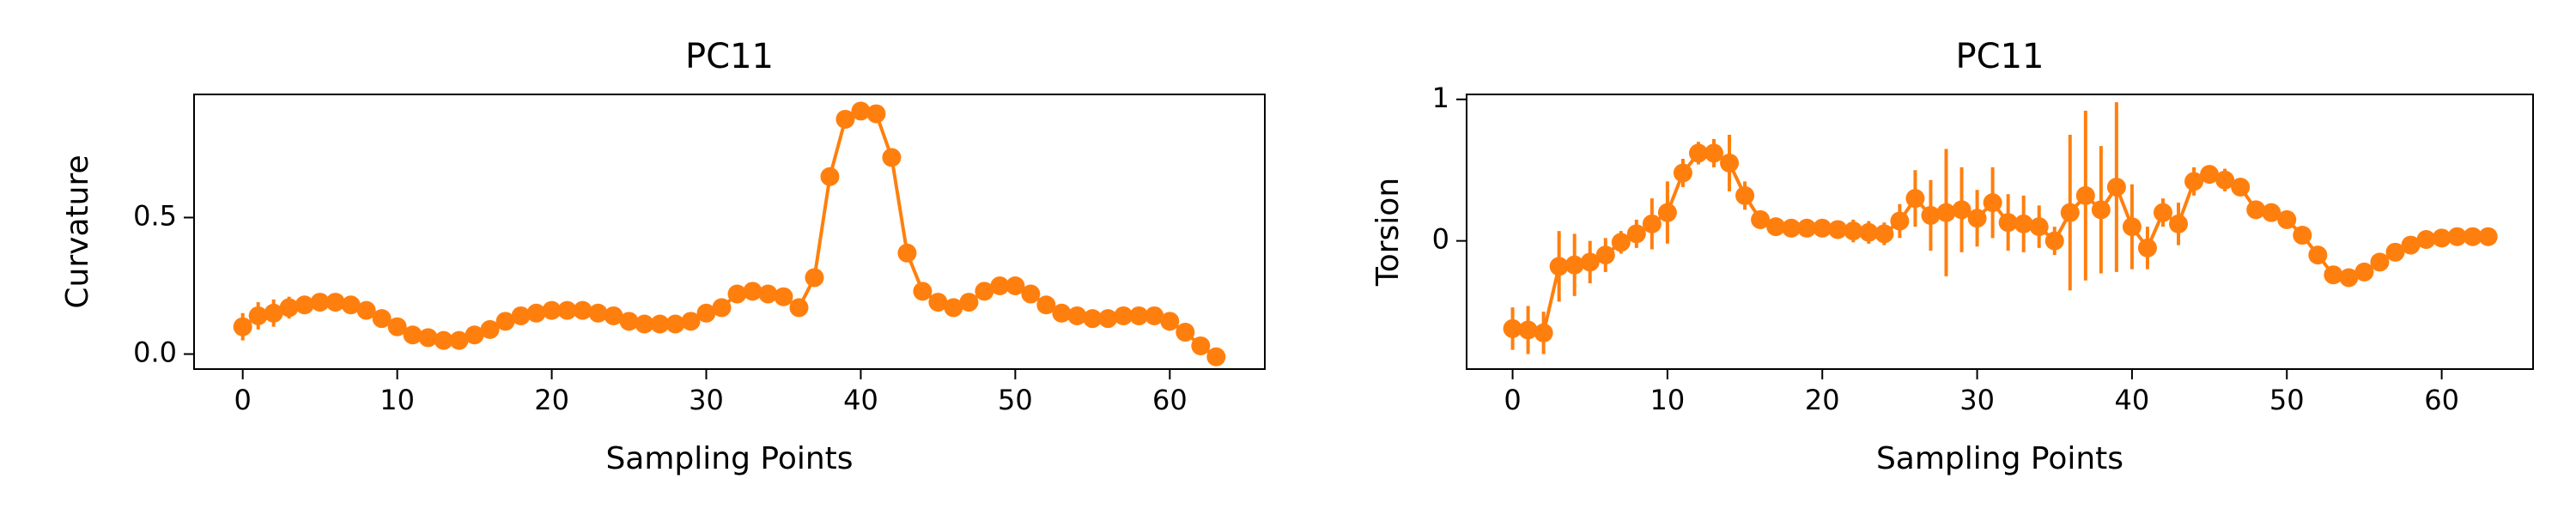 The height and width of the screenshot is (515, 2576). Describe the element at coordinates (2000, 243) in the screenshot. I see `data-line` at that location.